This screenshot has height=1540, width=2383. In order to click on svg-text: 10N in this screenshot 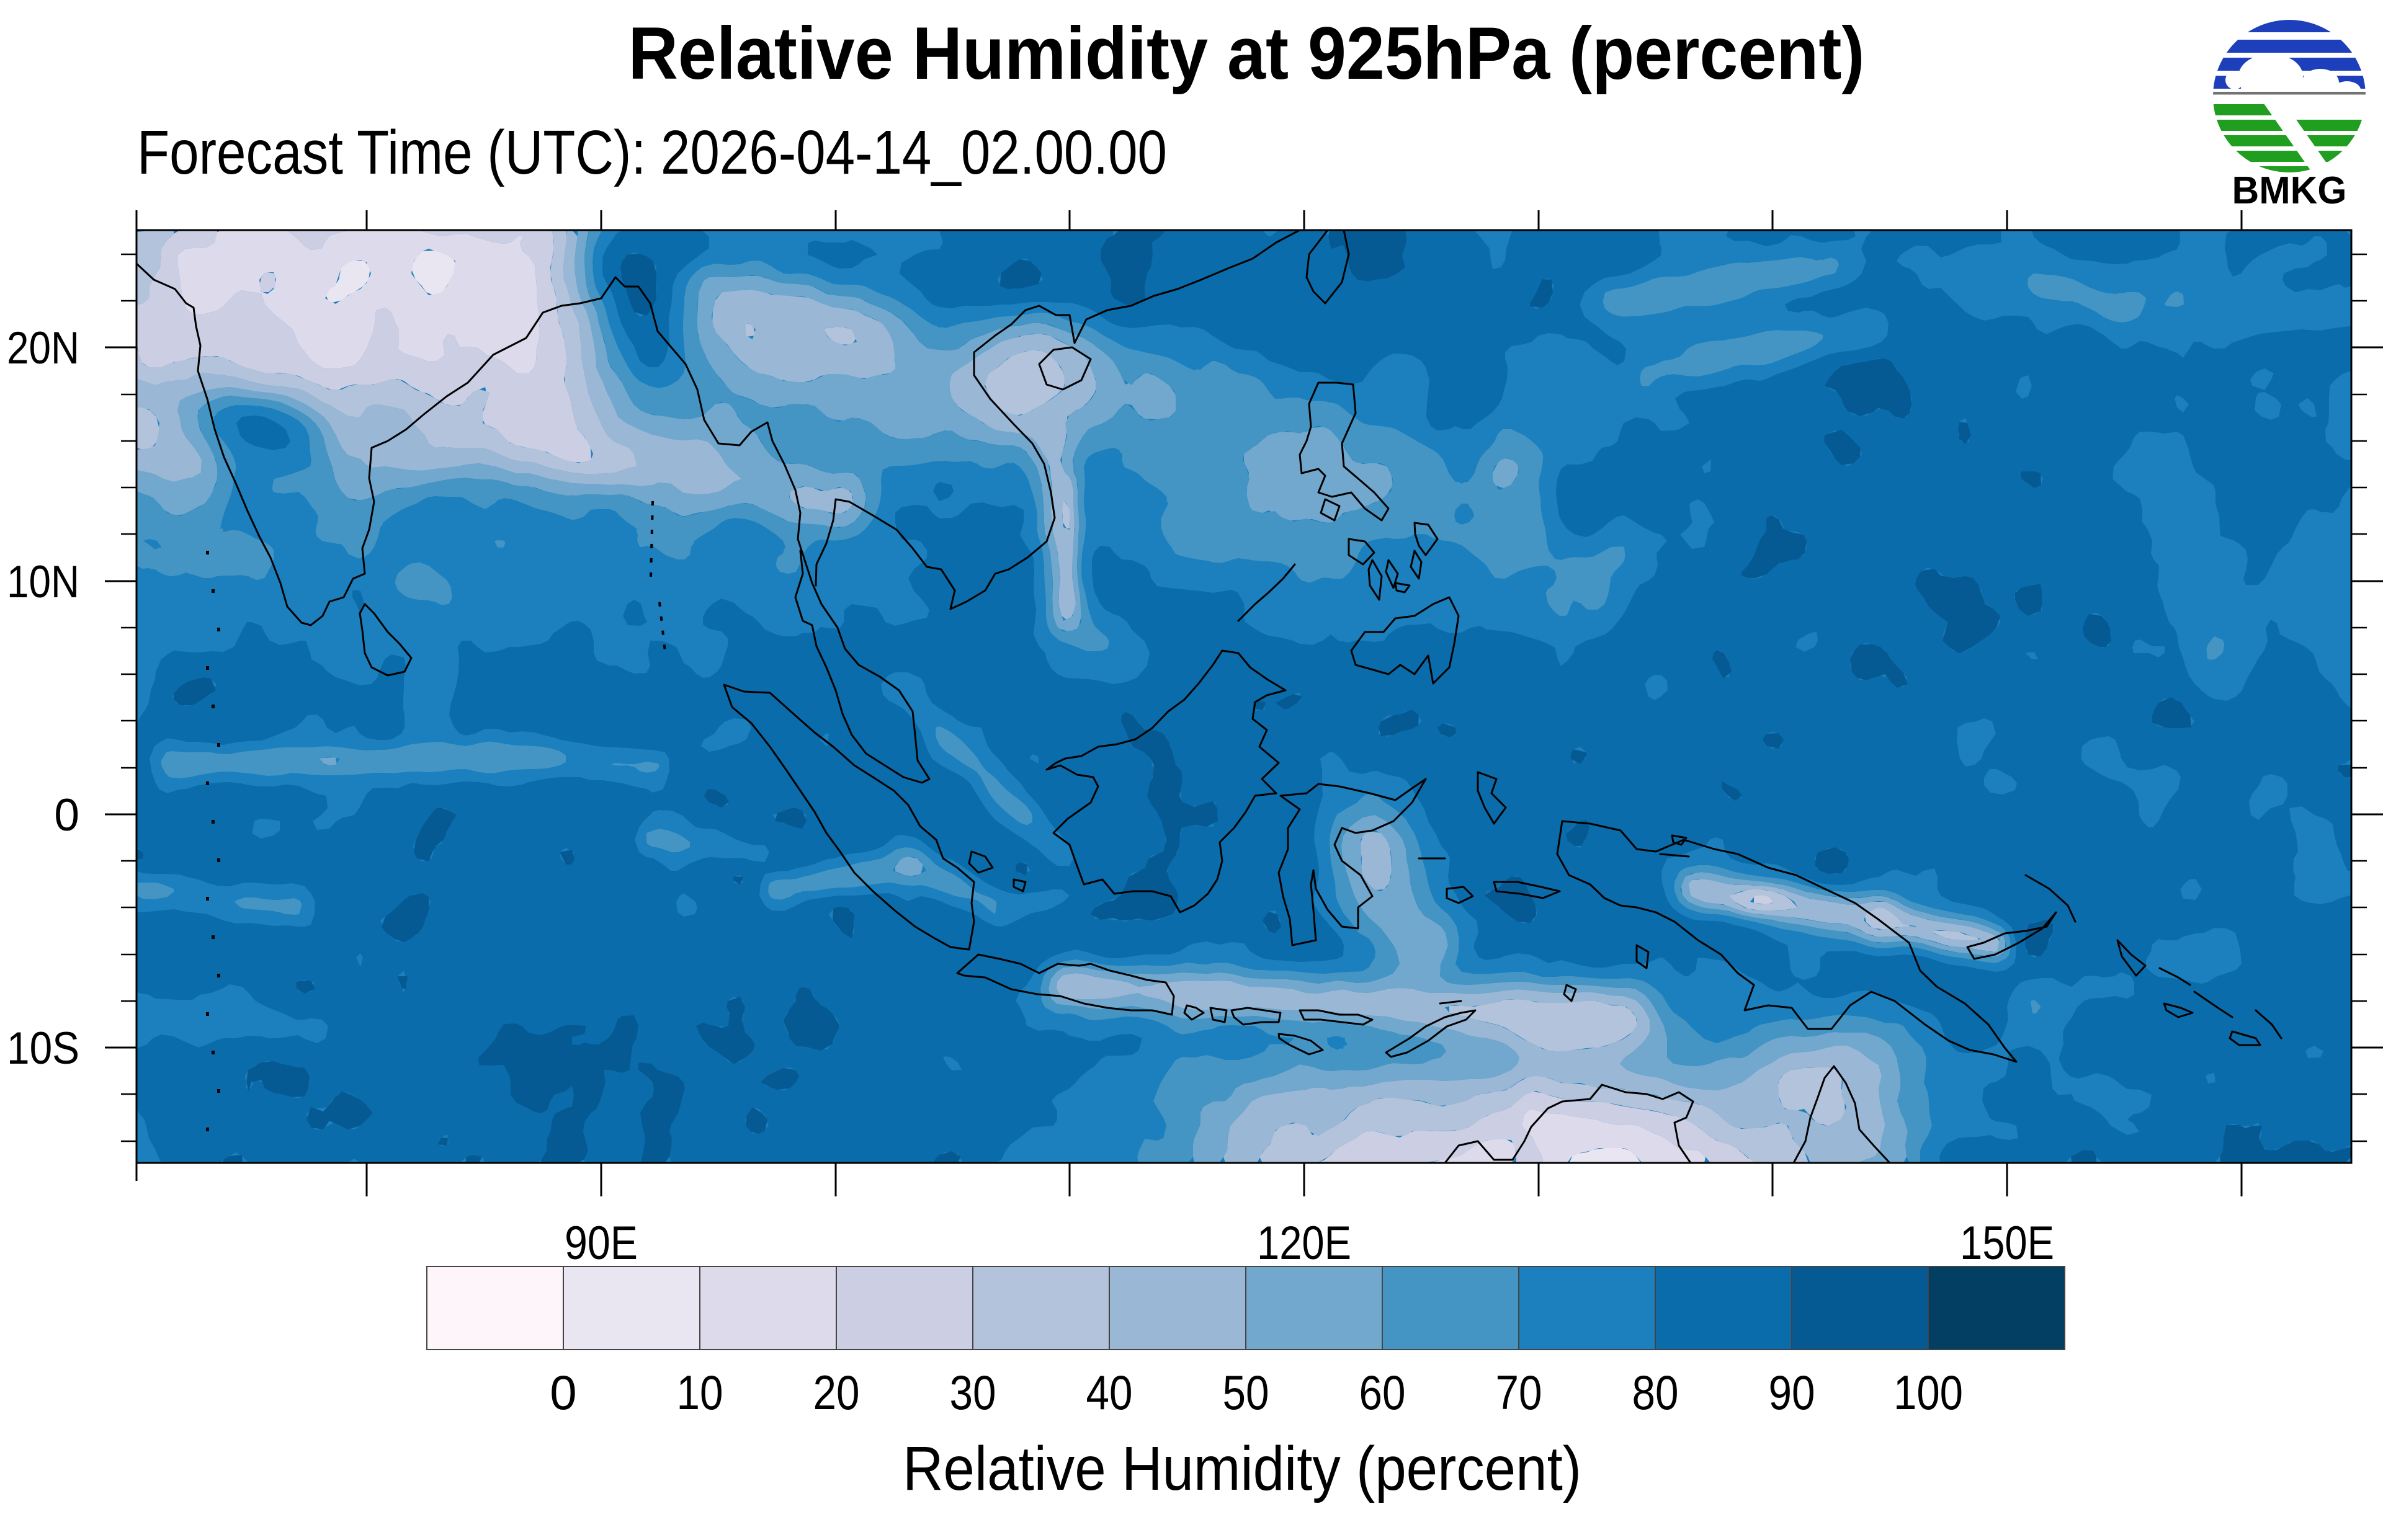, I will do `click(43, 582)`.